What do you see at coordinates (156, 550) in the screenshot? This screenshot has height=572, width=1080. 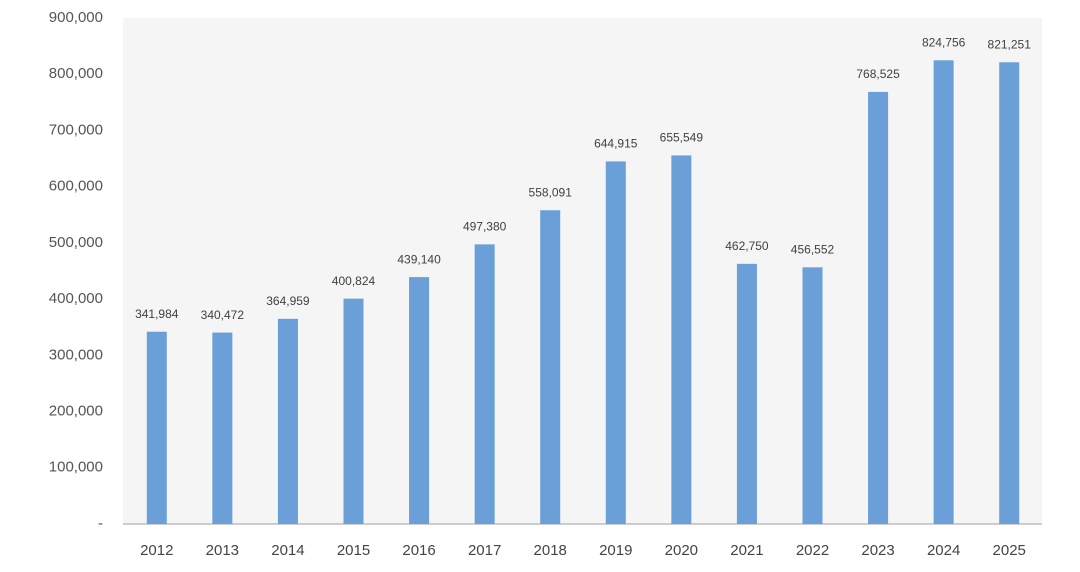 I see `x-tick-label: 2012` at bounding box center [156, 550].